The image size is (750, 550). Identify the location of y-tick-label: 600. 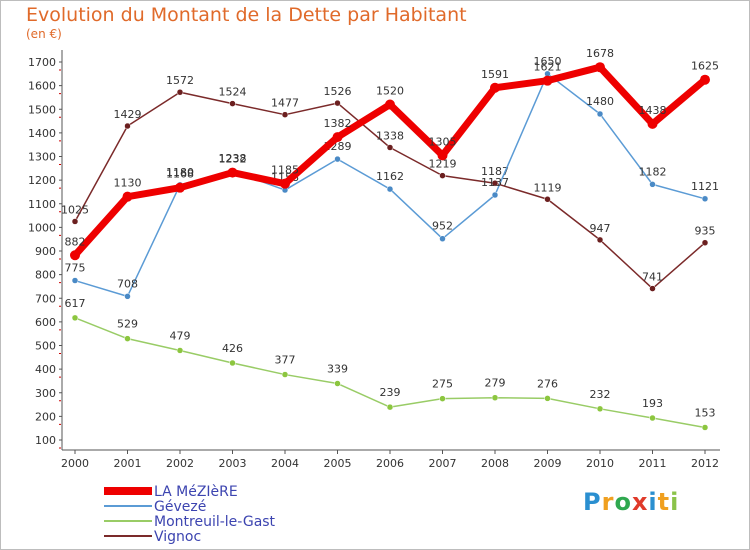
(45, 322).